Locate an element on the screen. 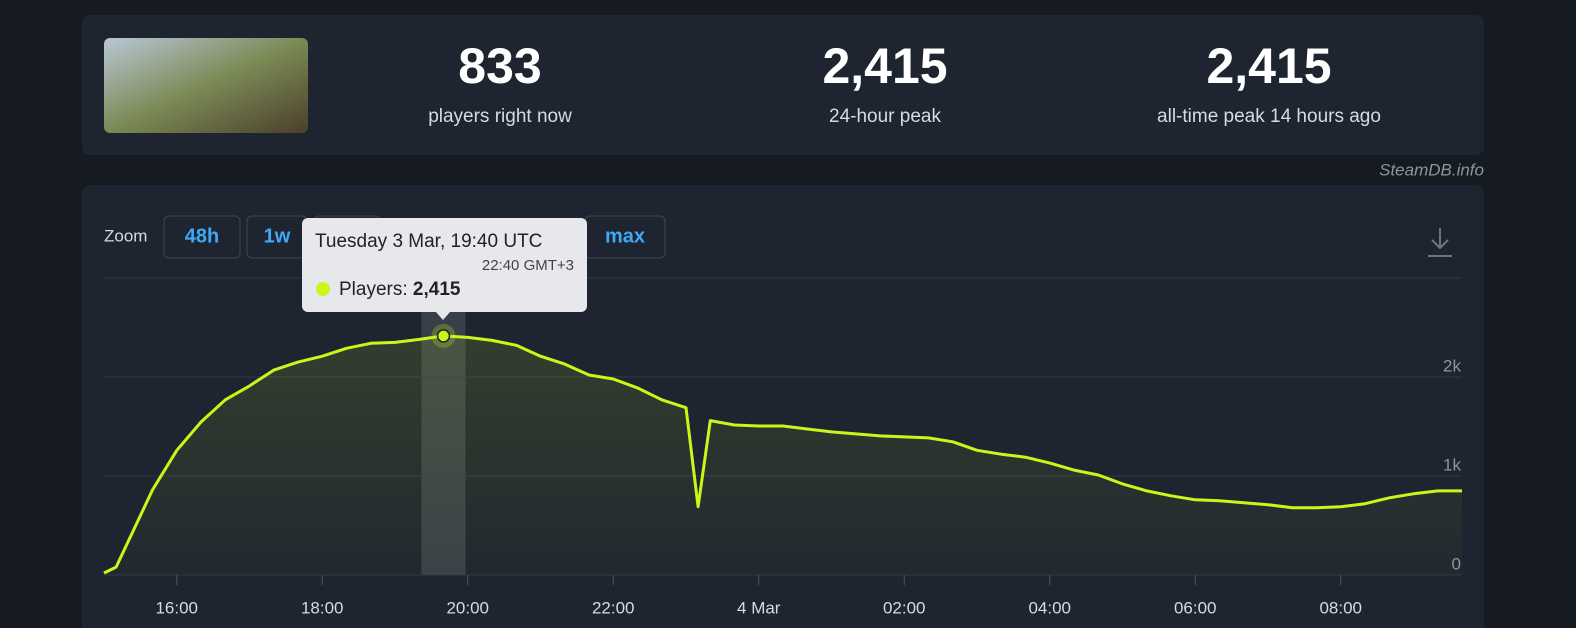 The height and width of the screenshot is (628, 1576). watermark: SteamDB.info is located at coordinates (1431, 169).